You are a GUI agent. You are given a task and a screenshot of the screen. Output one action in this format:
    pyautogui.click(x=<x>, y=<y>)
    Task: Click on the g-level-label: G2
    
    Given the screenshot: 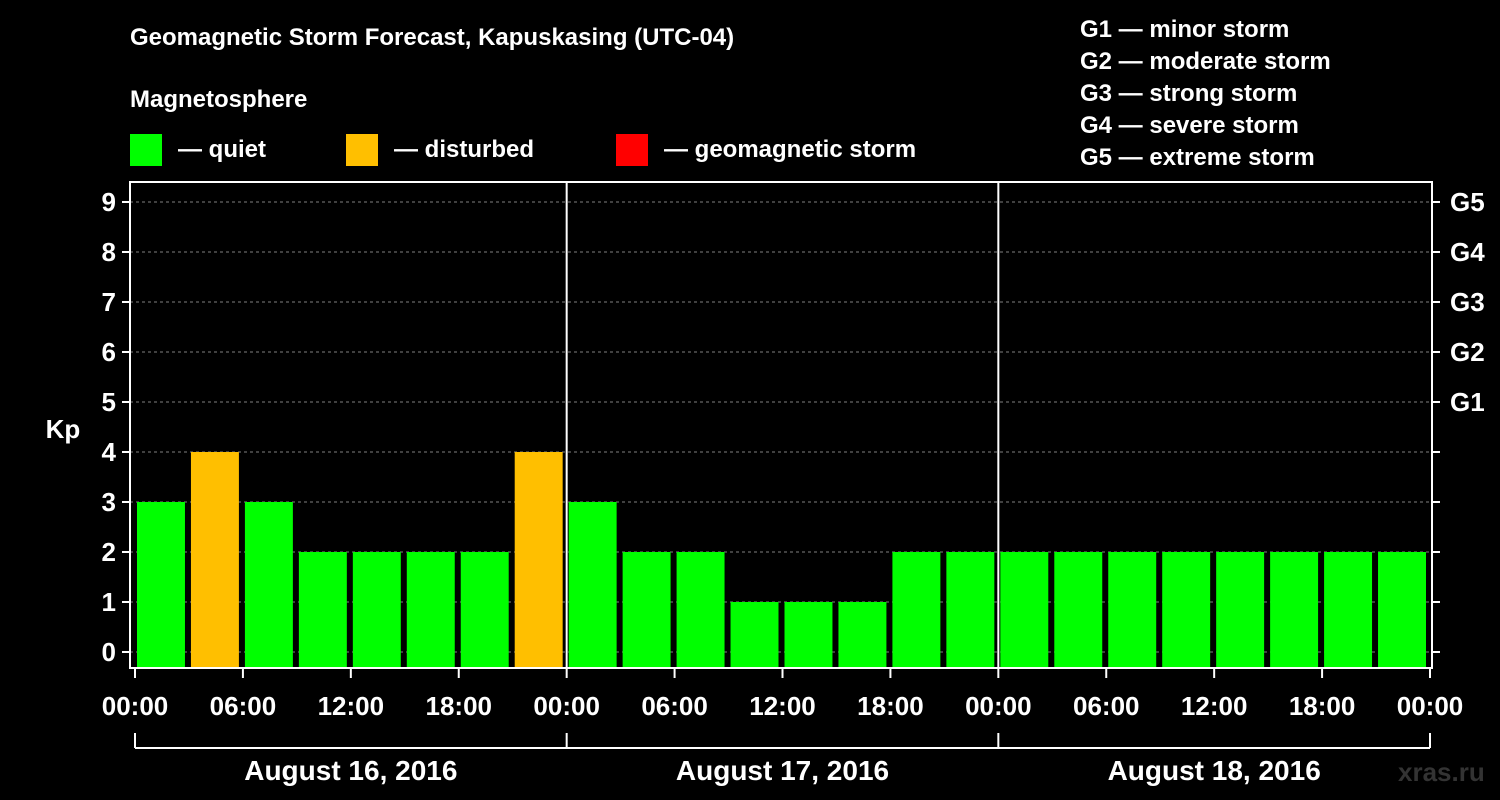 What is the action you would take?
    pyautogui.click(x=1467, y=352)
    